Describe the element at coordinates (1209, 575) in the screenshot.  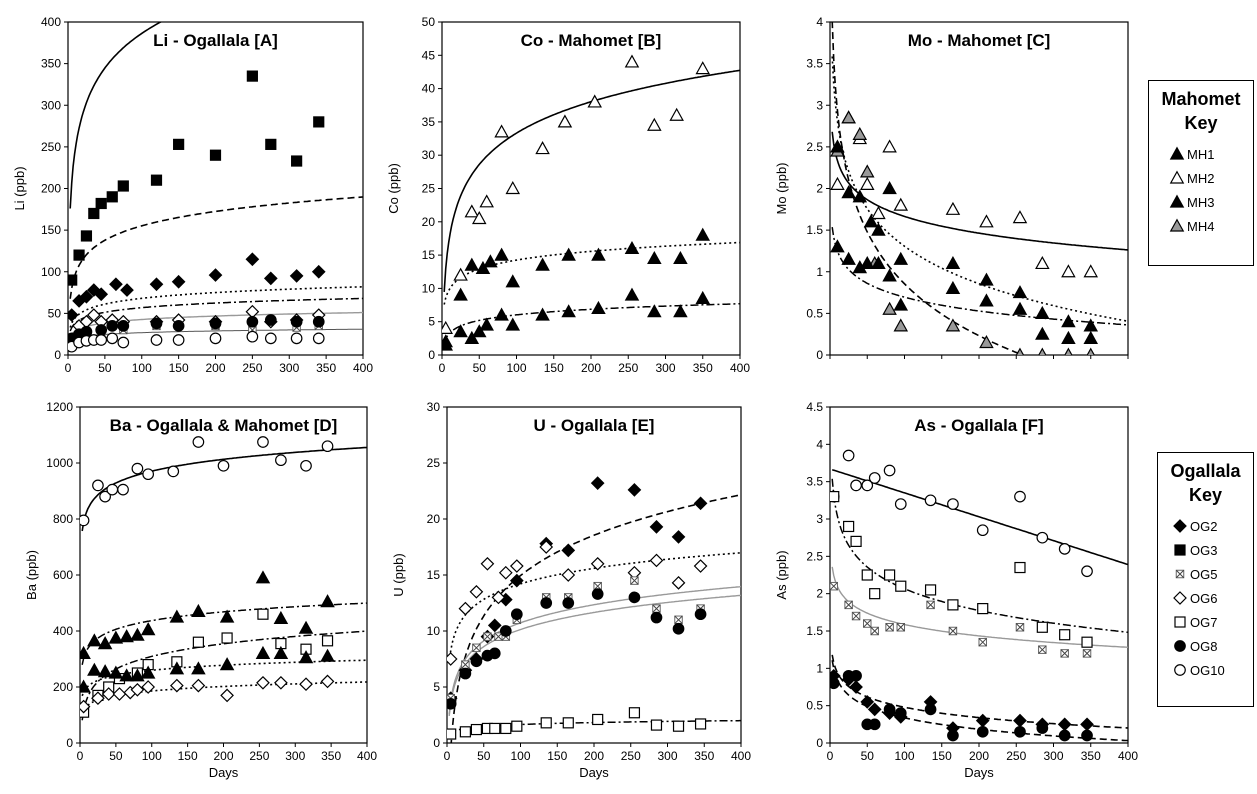
I see `key-item-og5: OG5` at that location.